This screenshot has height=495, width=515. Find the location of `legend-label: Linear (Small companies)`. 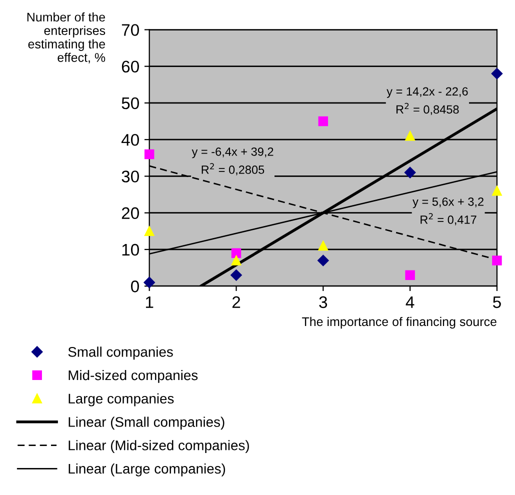

legend-label: Linear (Small companies) is located at coordinates (146, 423).